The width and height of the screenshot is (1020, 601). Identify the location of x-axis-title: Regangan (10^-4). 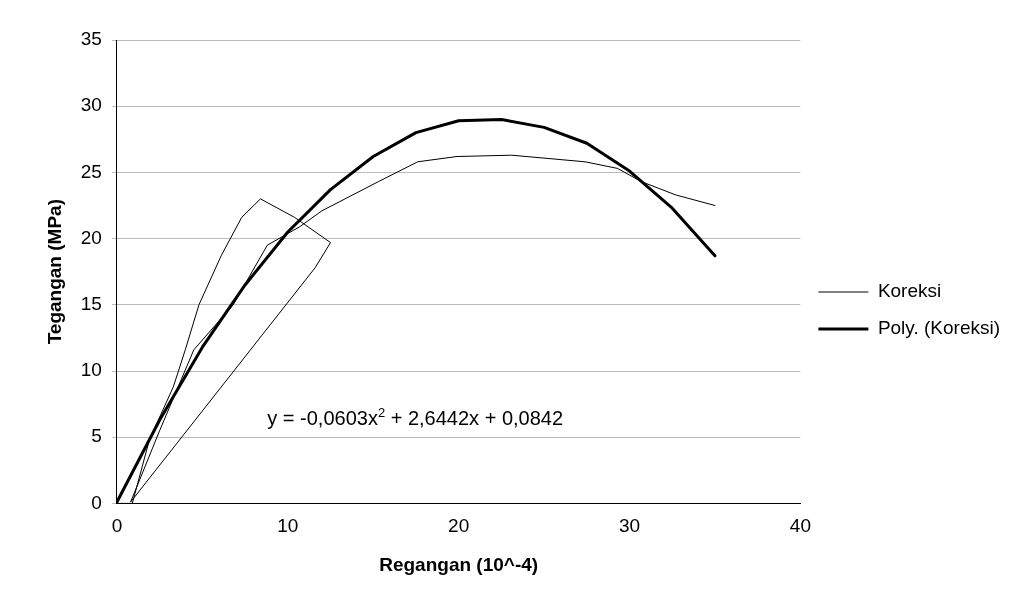
(459, 564).